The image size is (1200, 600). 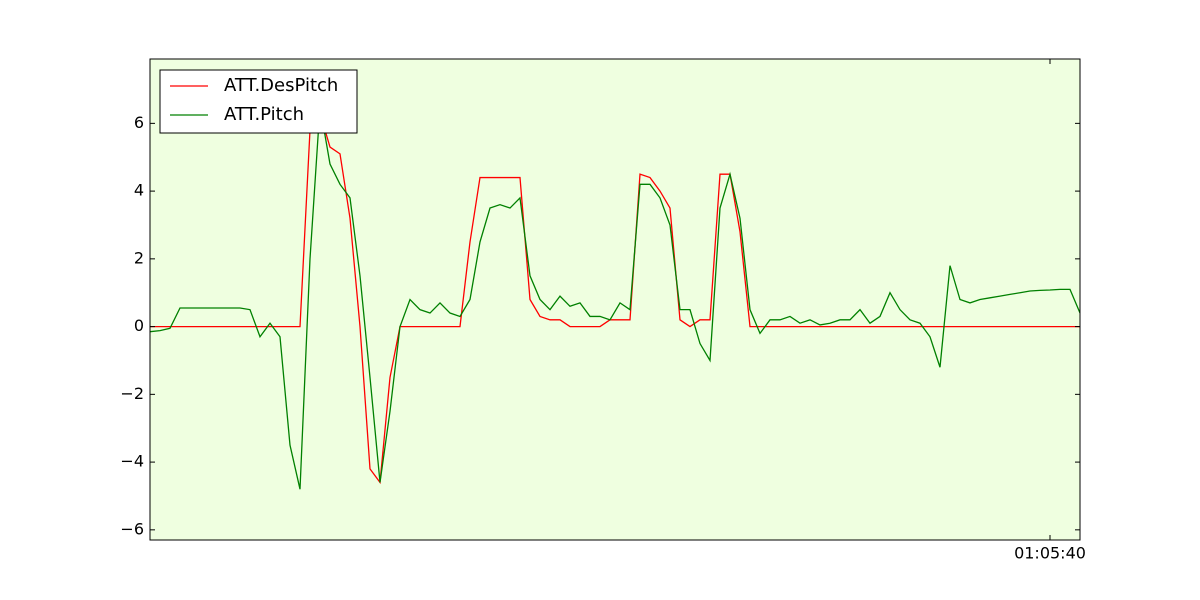 I want to click on y-tick-label: 4, so click(x=139, y=190).